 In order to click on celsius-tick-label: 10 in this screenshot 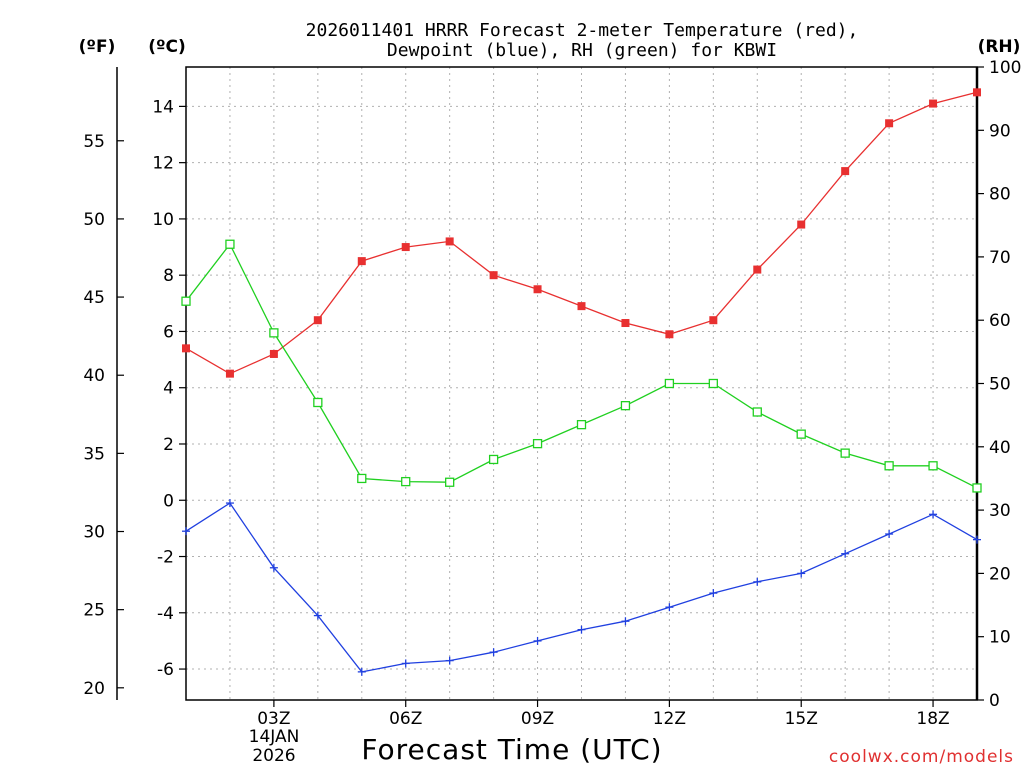, I will do `click(163, 220)`.